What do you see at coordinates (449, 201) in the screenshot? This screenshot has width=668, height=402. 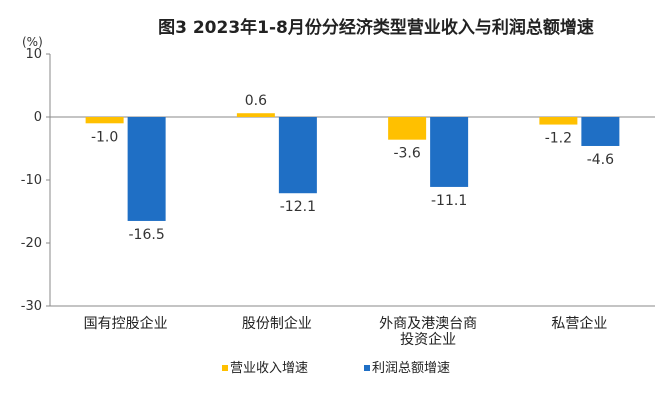 I see `data-label: -11.1` at bounding box center [449, 201].